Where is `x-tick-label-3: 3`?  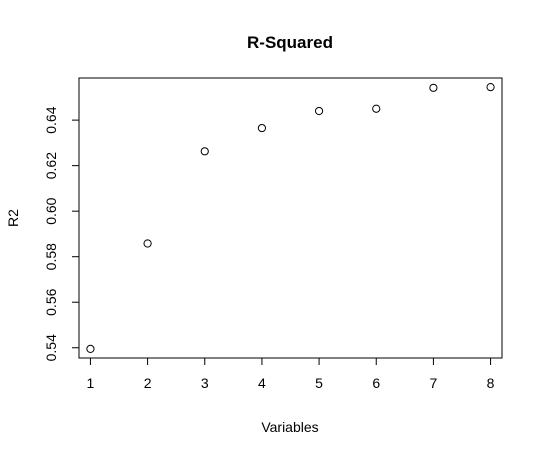 x-tick-label-3: 3 is located at coordinates (205, 383).